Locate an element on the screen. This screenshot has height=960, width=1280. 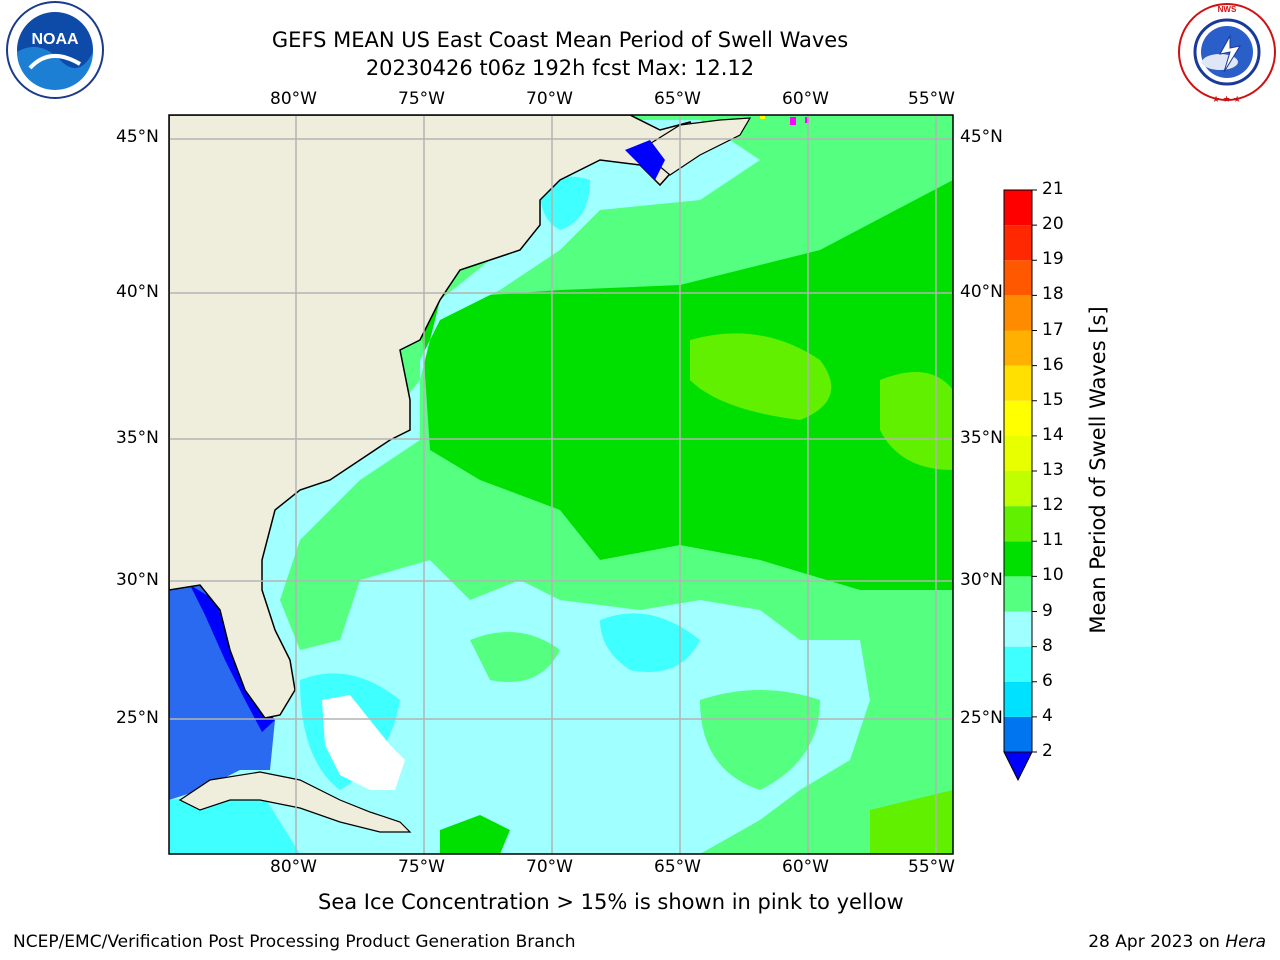
colorbar-tick-label: 4 is located at coordinates (1047, 715).